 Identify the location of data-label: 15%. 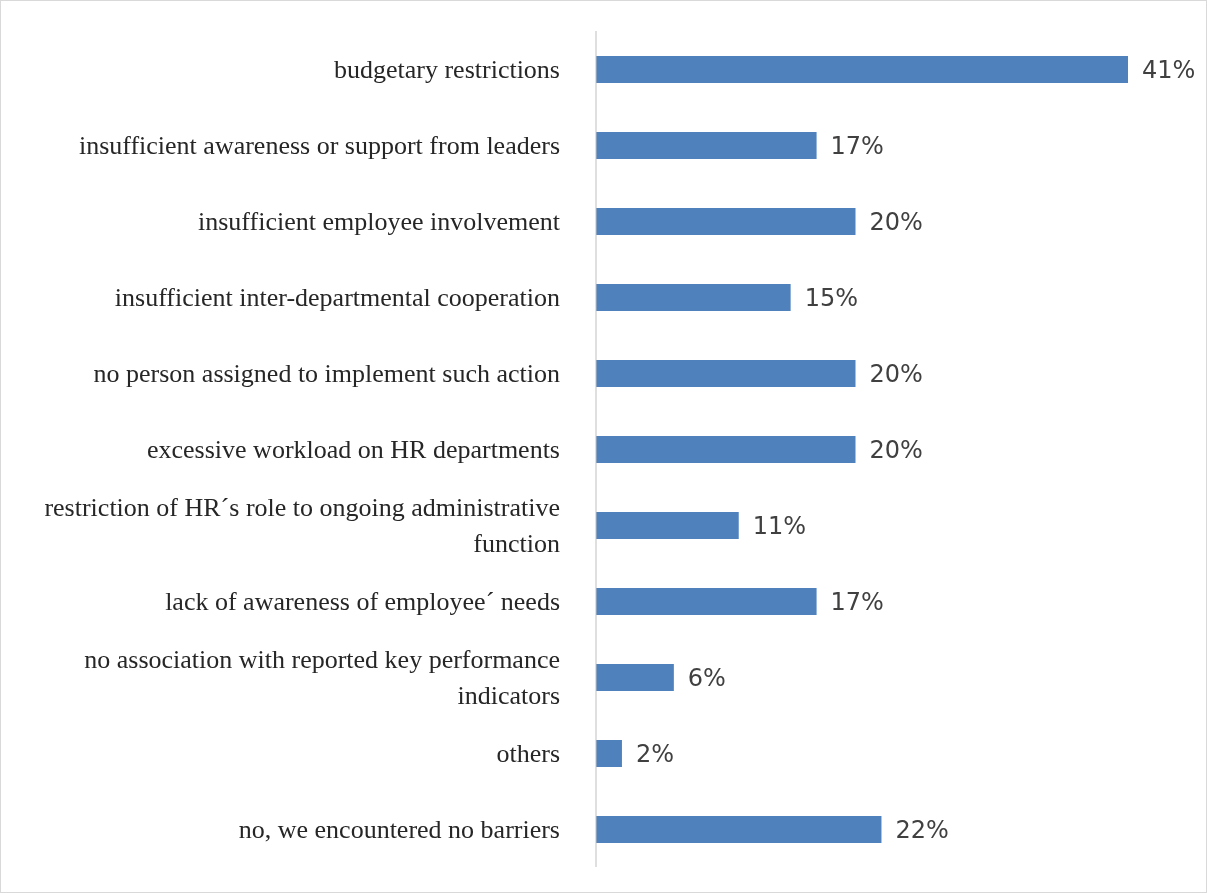
(831, 298).